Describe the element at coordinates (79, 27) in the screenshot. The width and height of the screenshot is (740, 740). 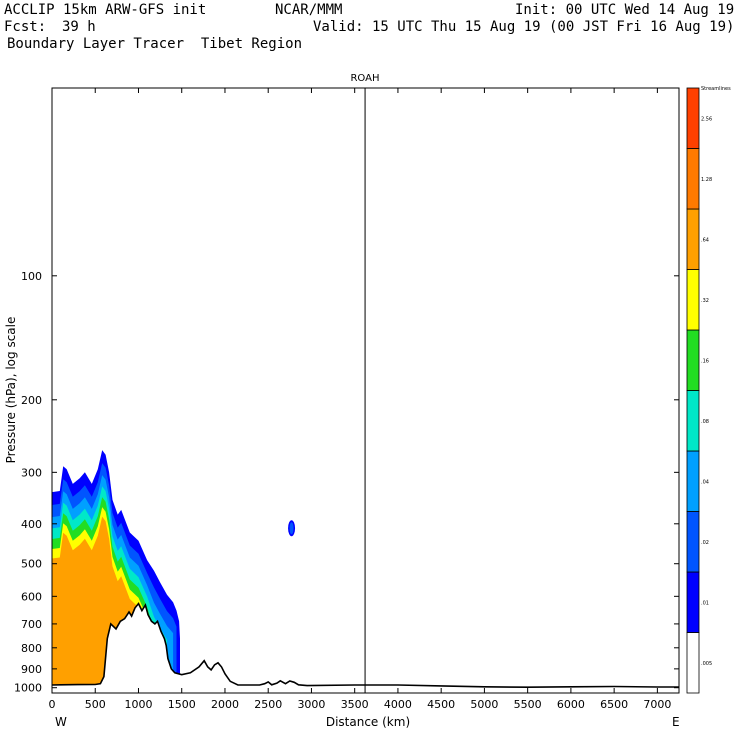
I see `forecast-hour: 39 h` at that location.